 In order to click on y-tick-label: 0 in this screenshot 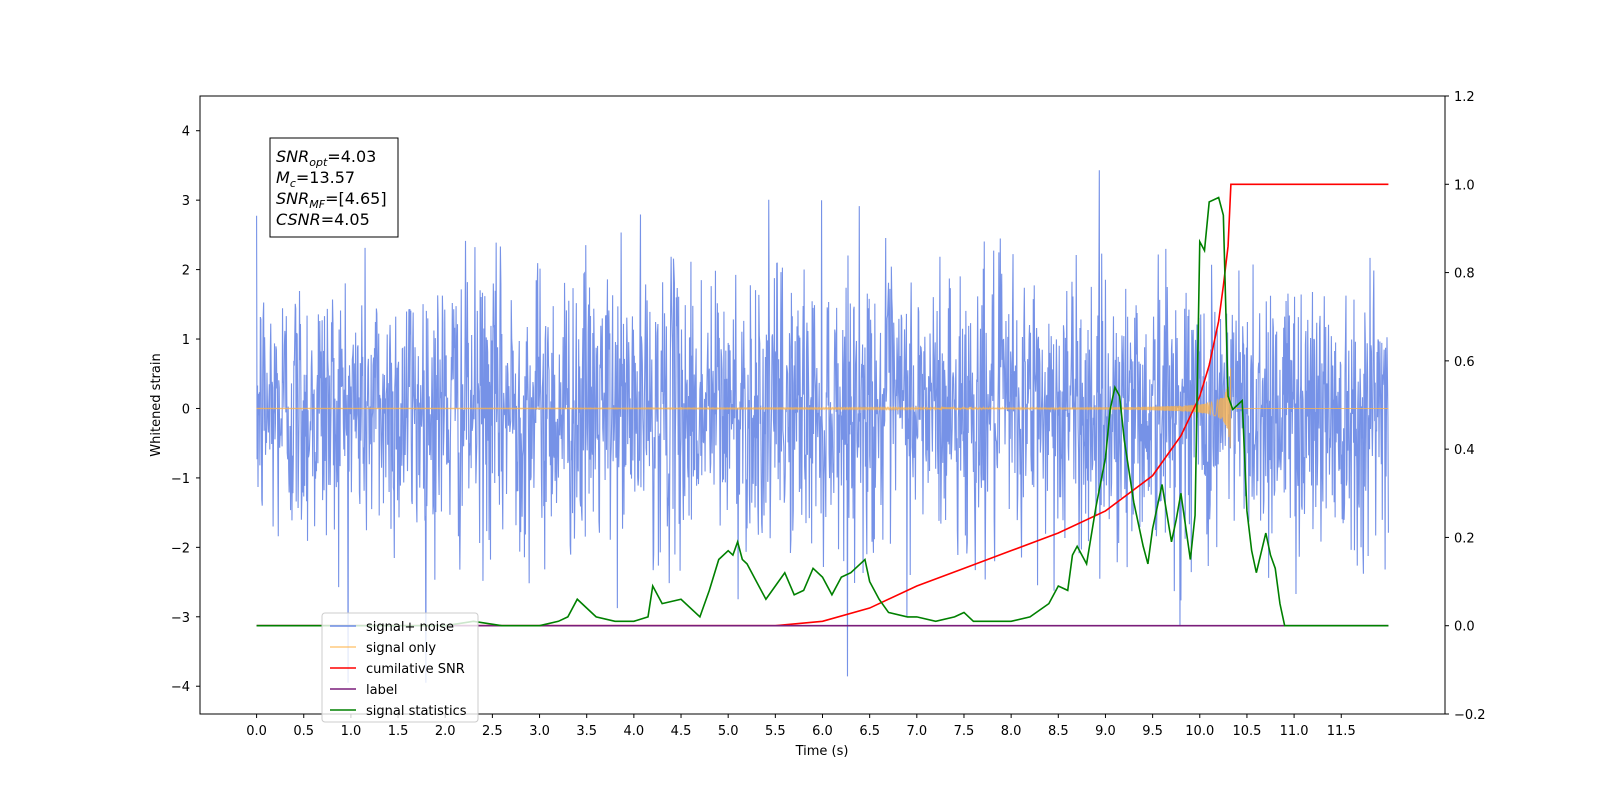, I will do `click(186, 409)`.